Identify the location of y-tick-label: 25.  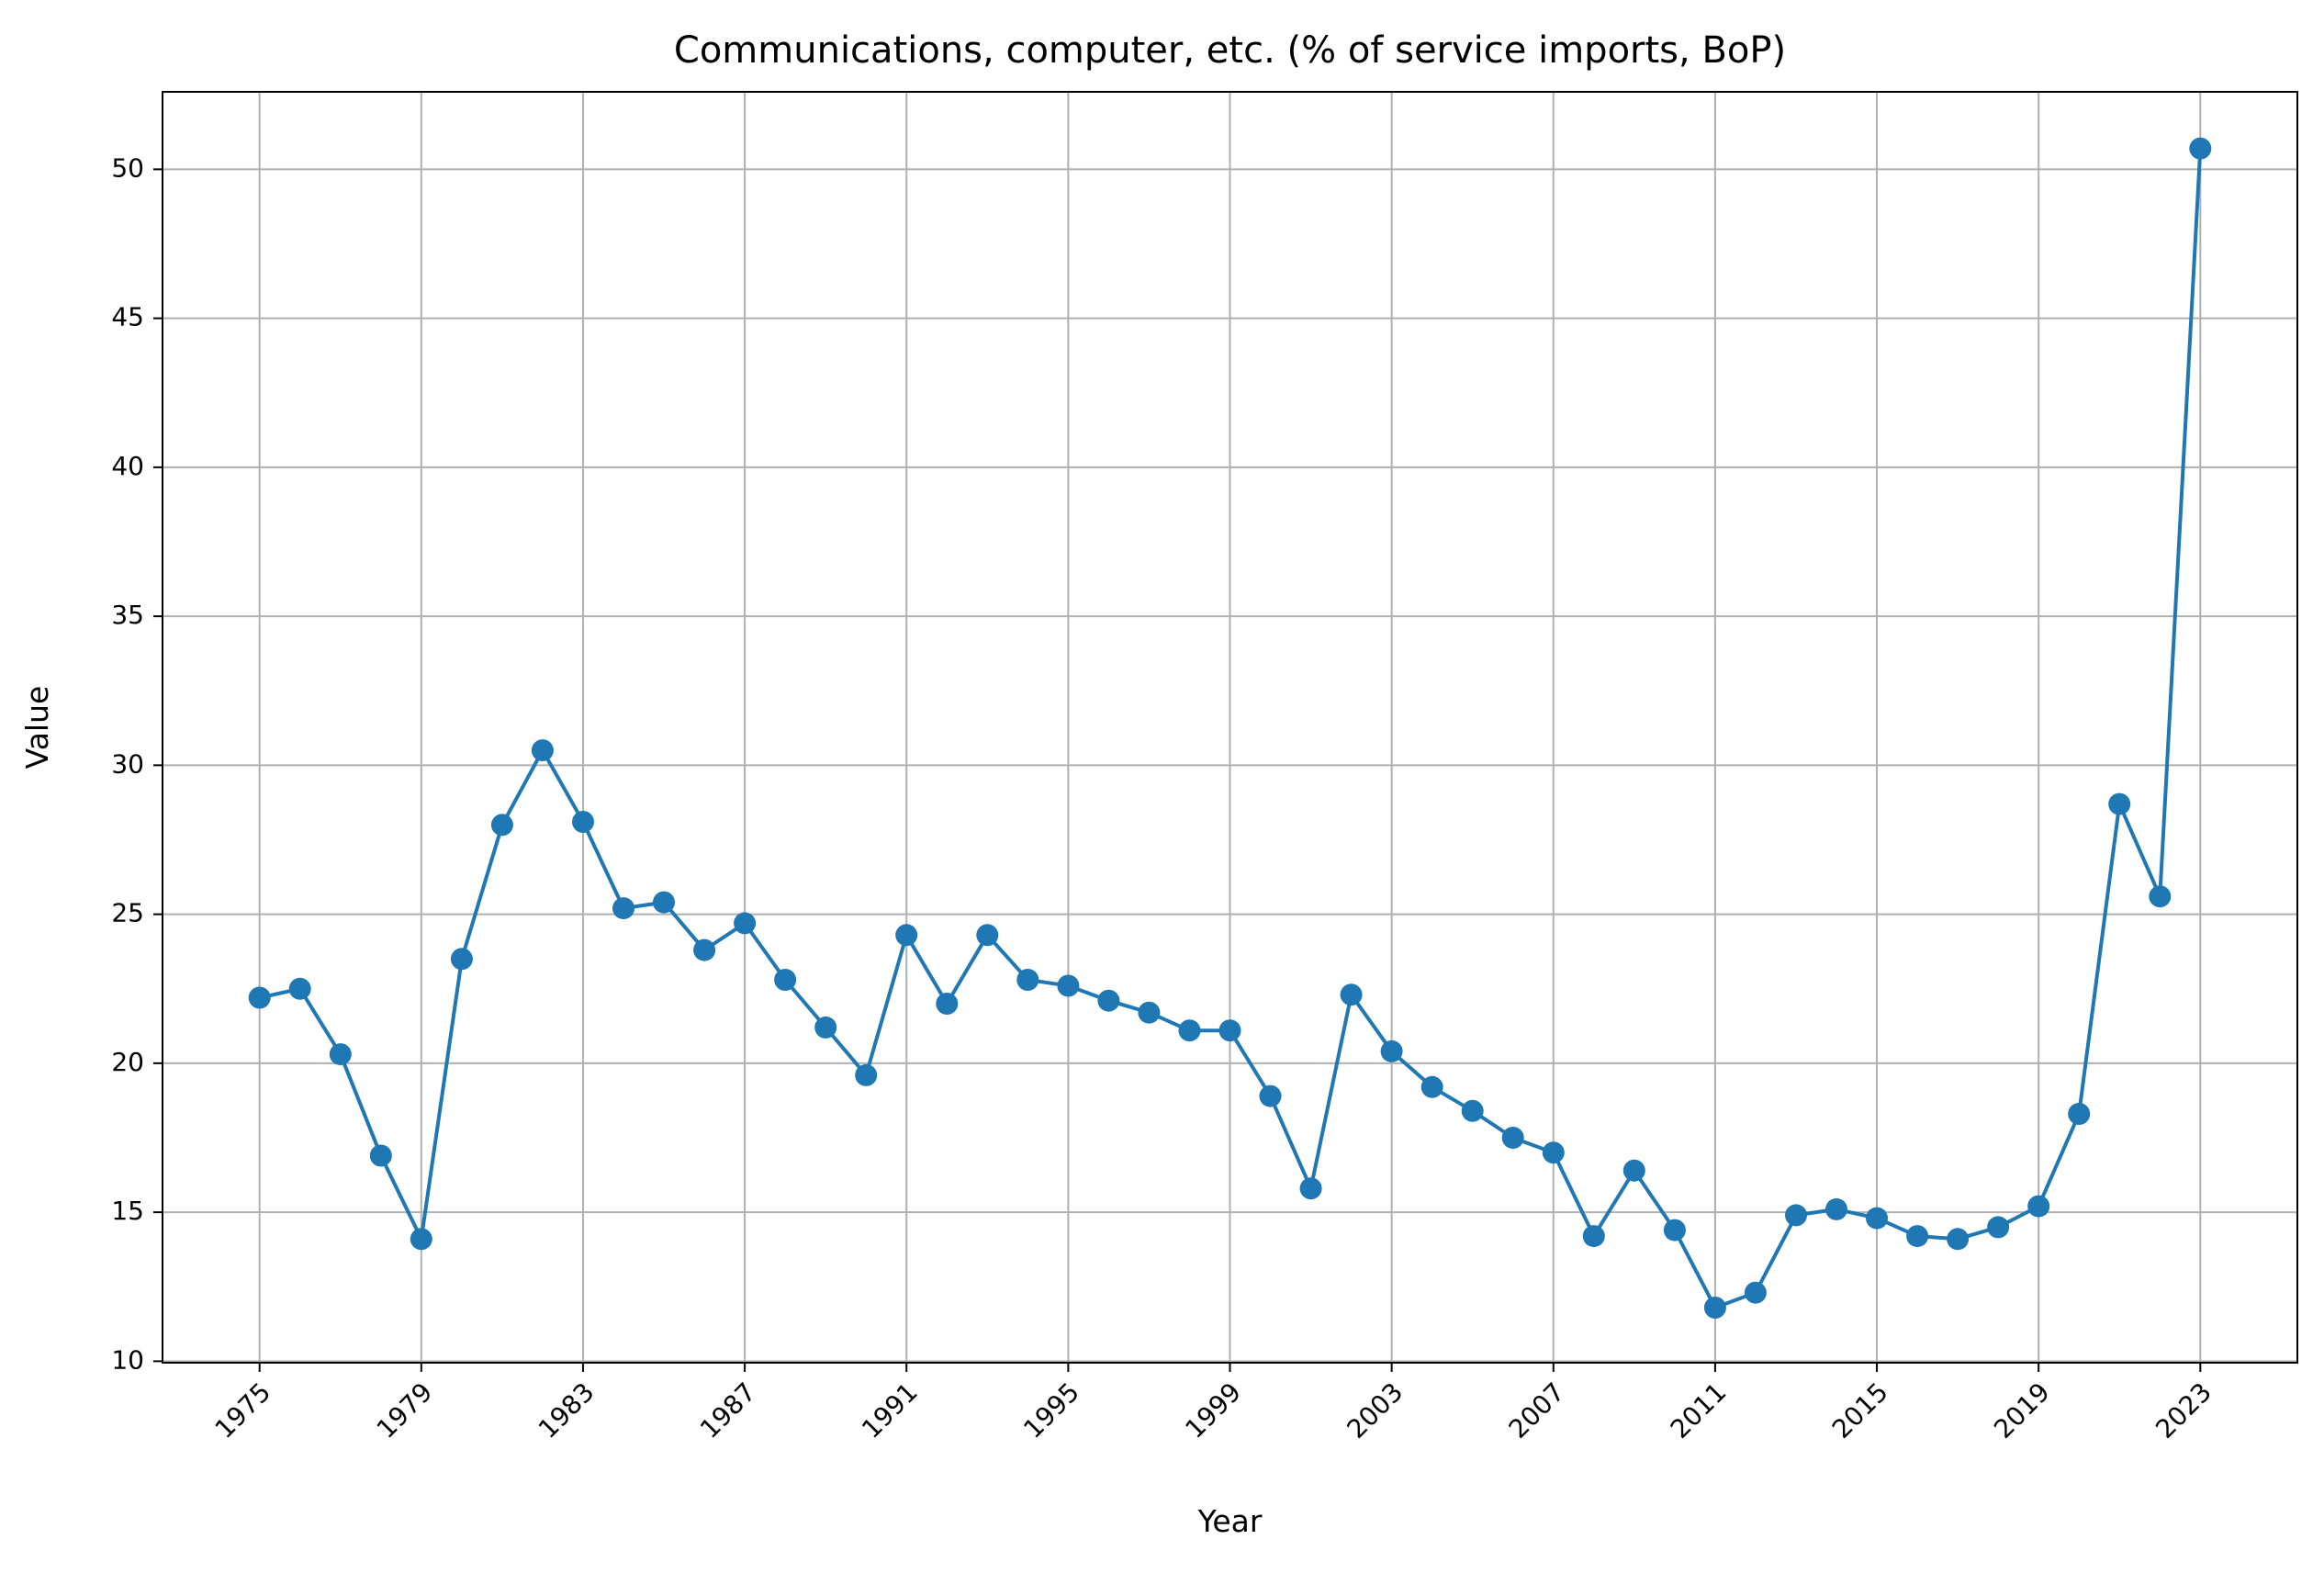
(127, 913).